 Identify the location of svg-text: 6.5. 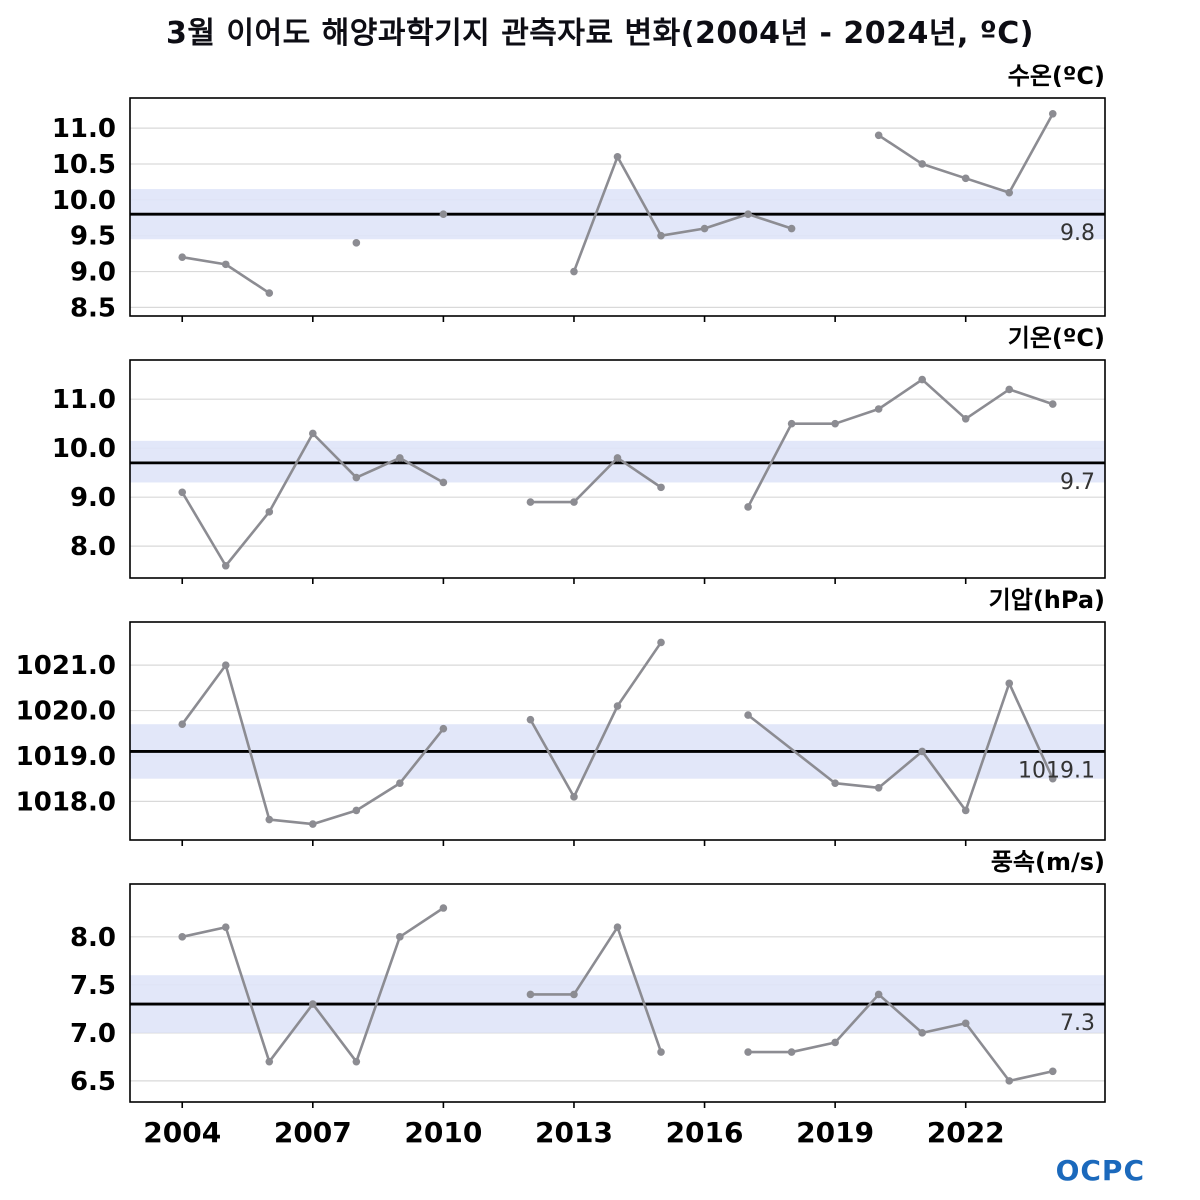
(93, 1082).